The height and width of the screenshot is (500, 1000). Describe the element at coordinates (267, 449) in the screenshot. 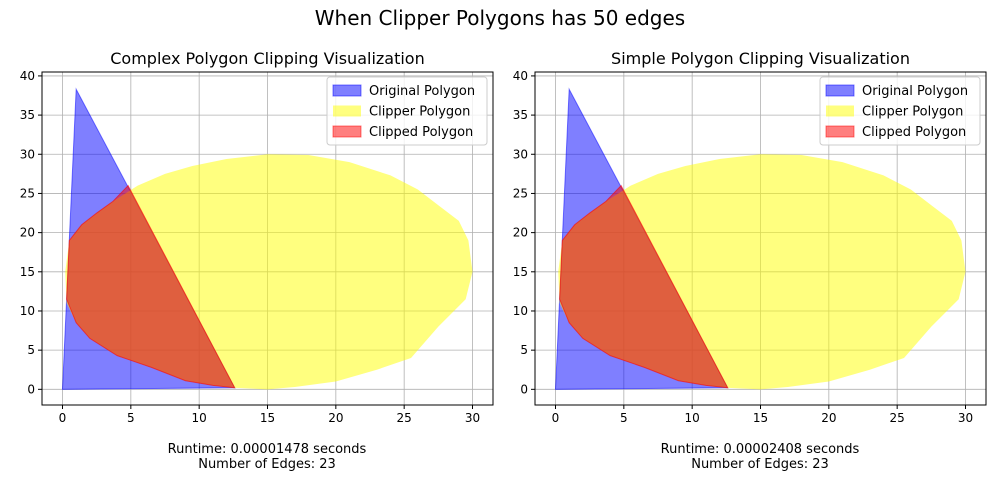

I see `left-runtime-text: Runtime: 0.00001478 seconds` at that location.